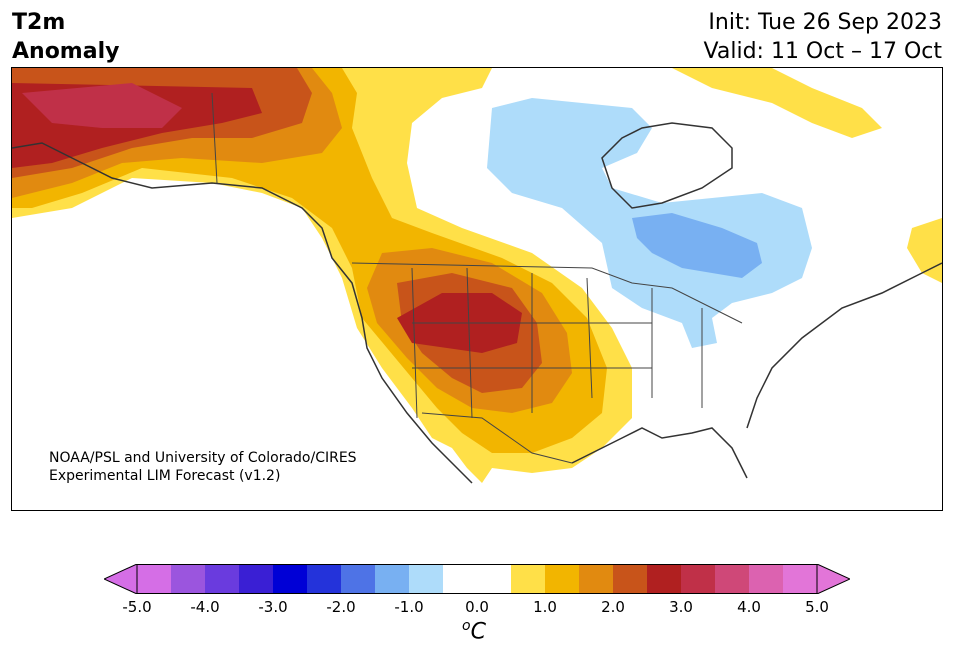 Image resolution: width=953 pixels, height=659 pixels. I want to click on colorbar-extend-min, so click(121, 579).